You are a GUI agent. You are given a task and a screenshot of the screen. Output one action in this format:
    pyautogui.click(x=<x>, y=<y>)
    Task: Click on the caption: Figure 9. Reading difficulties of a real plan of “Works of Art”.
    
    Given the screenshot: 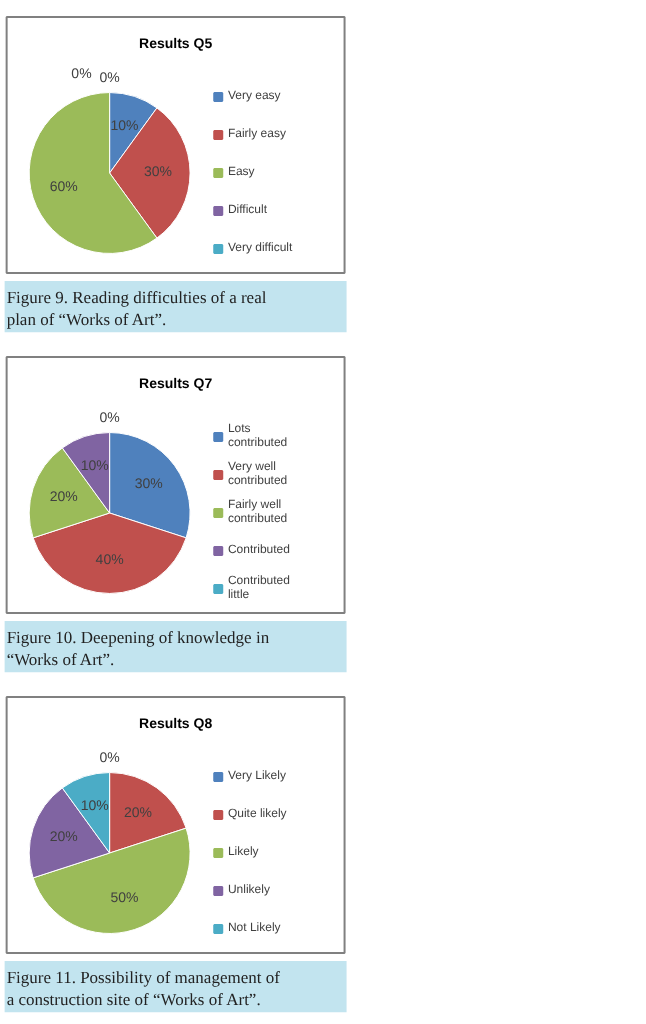 What is the action you would take?
    pyautogui.click(x=137, y=307)
    